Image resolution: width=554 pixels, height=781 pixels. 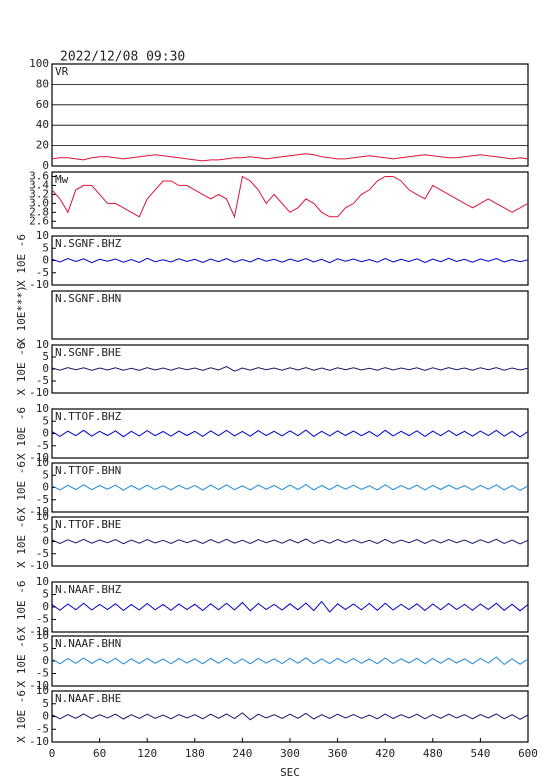 I want to click on y-tick-label: 2.8, so click(x=39, y=211).